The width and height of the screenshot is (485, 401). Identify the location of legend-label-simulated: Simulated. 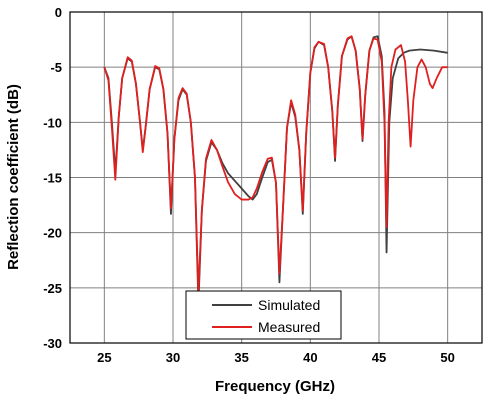
(289, 305).